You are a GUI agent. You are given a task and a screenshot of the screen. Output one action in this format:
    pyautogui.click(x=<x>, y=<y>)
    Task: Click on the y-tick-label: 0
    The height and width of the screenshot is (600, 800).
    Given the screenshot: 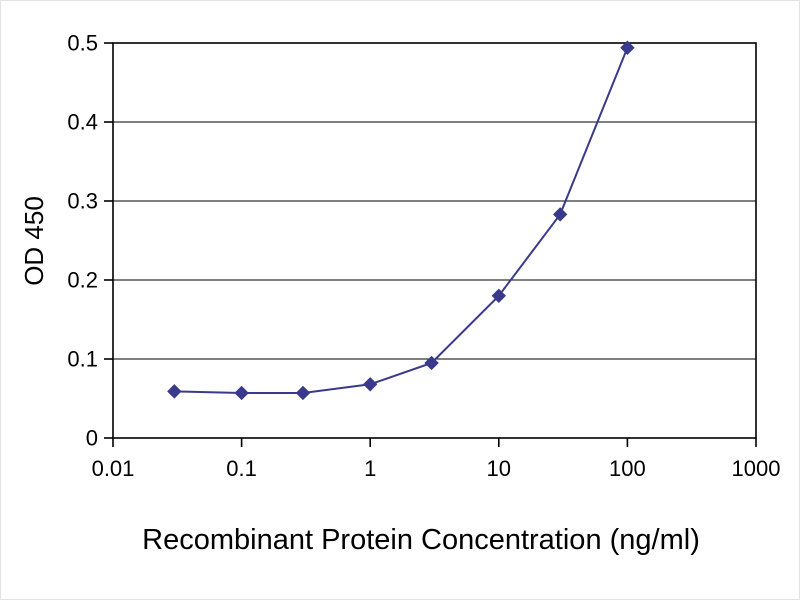 What is the action you would take?
    pyautogui.click(x=92, y=438)
    